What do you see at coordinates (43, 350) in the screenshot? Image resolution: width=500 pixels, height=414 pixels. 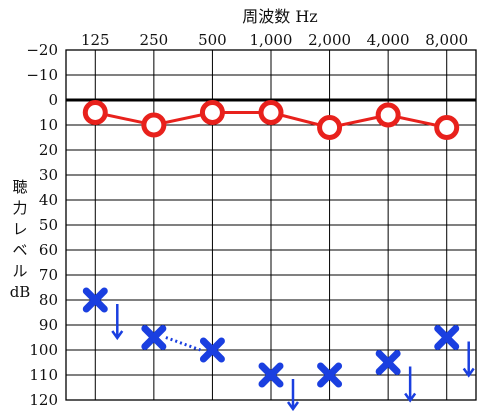 I see `y-tick-label: 100` at bounding box center [43, 350].